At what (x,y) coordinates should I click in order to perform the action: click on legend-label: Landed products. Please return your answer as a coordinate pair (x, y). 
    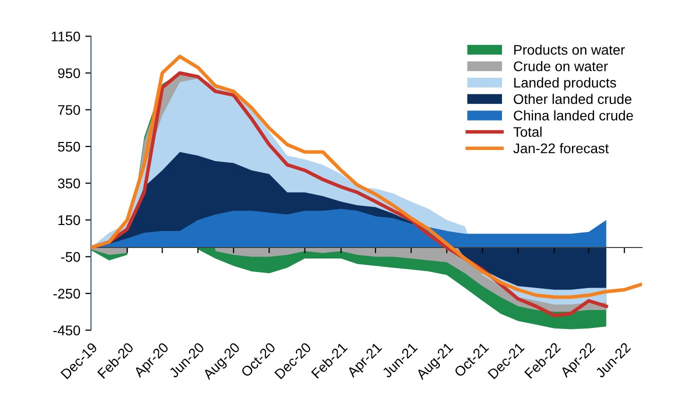
    Looking at the image, I should click on (565, 83).